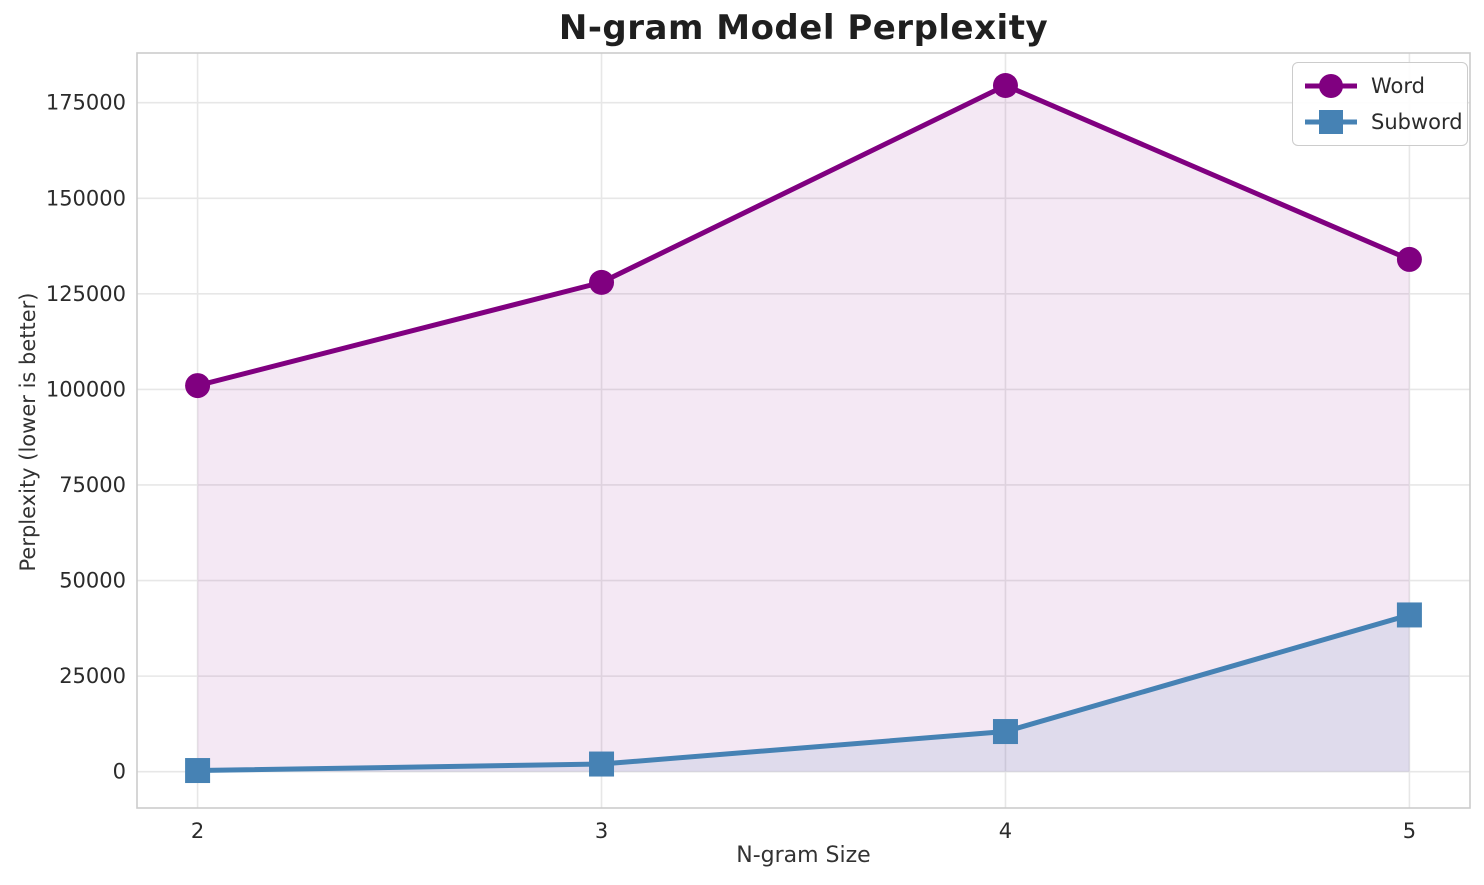  I want to click on legend-label: Subword, so click(1417, 122).